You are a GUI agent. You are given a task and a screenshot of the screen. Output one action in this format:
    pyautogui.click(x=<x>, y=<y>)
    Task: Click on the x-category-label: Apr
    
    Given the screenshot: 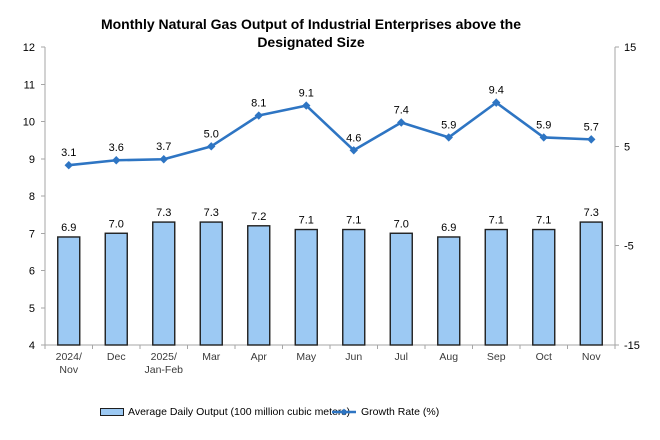 What is the action you would take?
    pyautogui.click(x=259, y=357)
    